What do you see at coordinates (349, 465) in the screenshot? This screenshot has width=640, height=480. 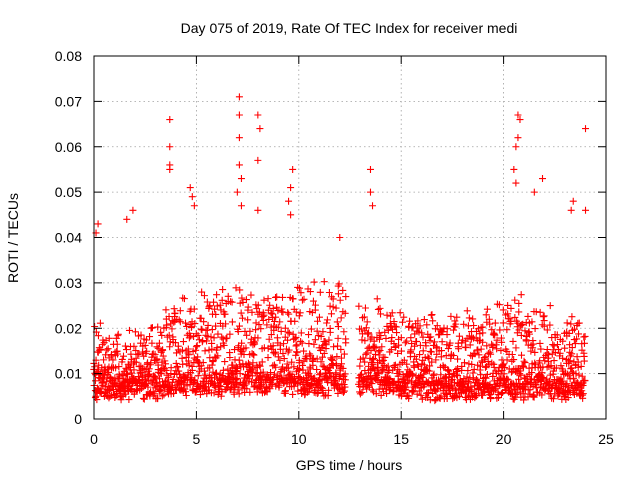 I see `x-axis-label: GPS time / hours` at bounding box center [349, 465].